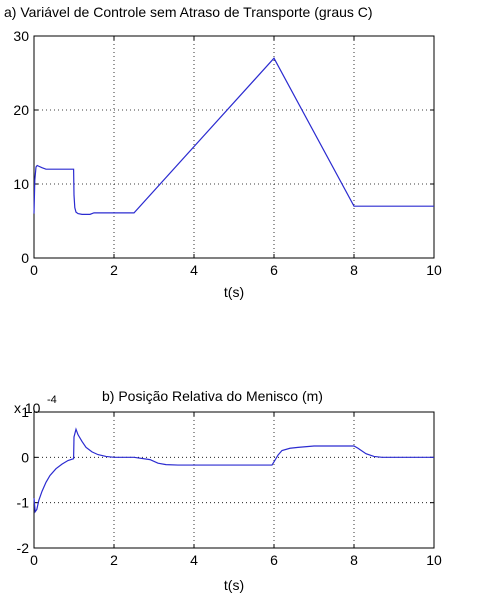 The image size is (489, 597). What do you see at coordinates (23, 503) in the screenshot?
I see `panel-b-ytick-label: -1` at bounding box center [23, 503].